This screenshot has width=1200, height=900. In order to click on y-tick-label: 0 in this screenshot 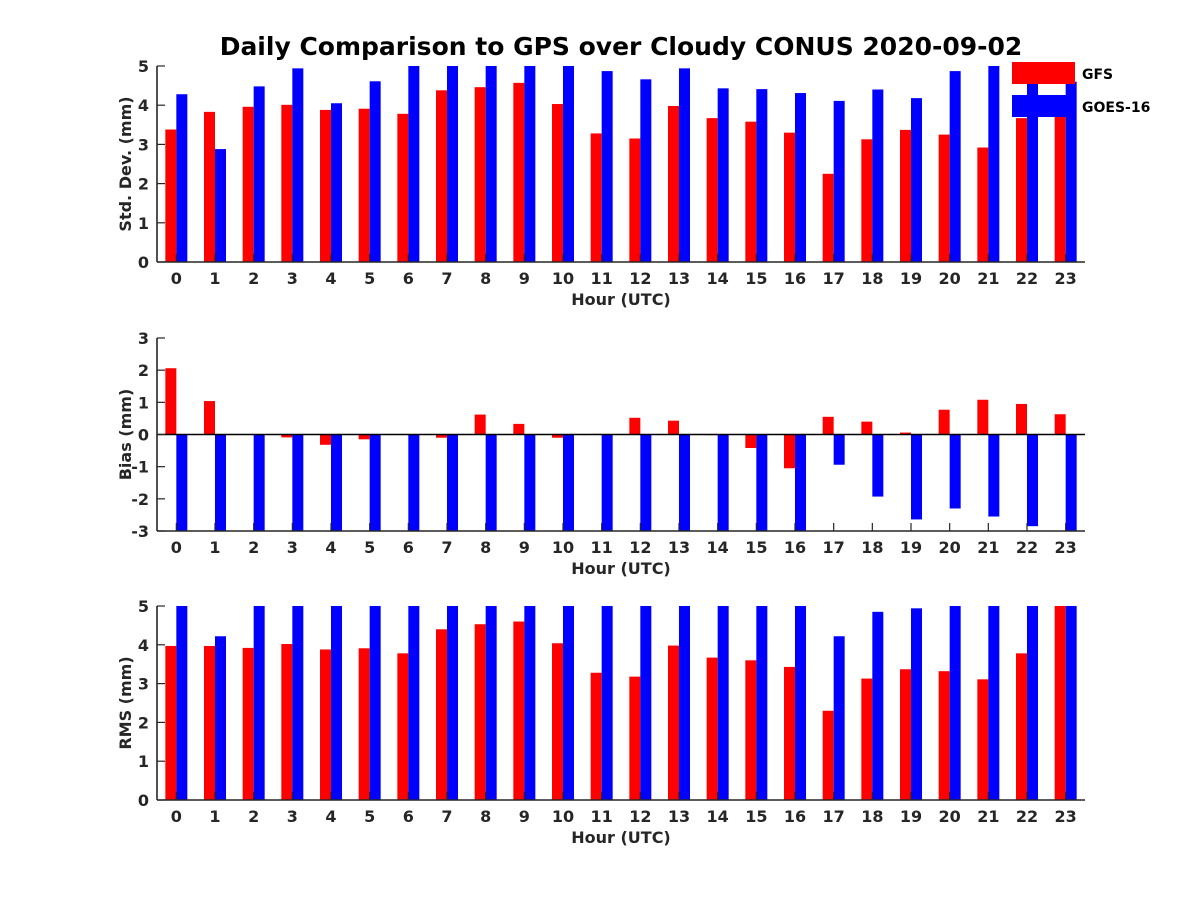, I will do `click(143, 435)`.